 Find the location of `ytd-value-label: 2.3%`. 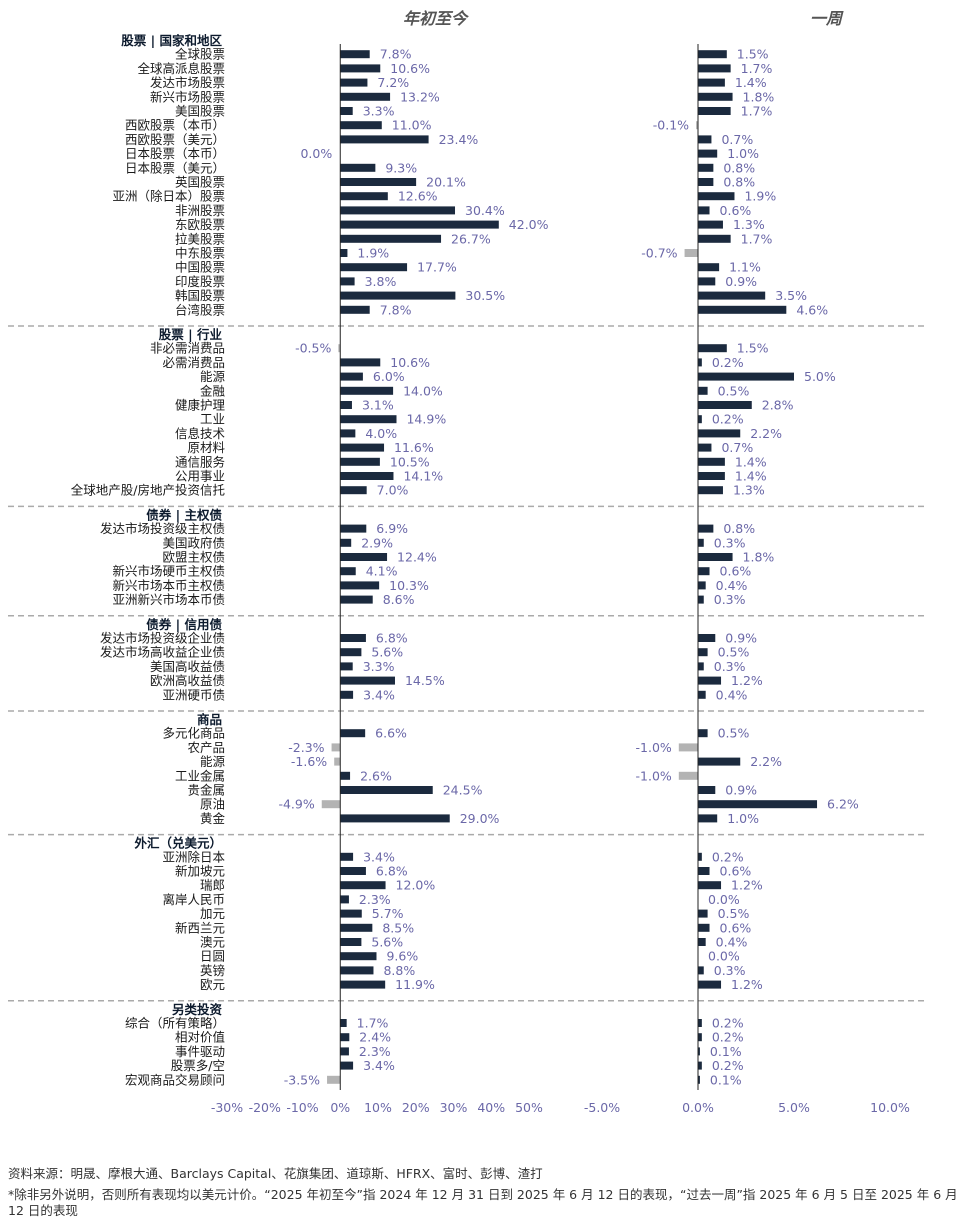

ytd-value-label: 2.3% is located at coordinates (375, 1051).